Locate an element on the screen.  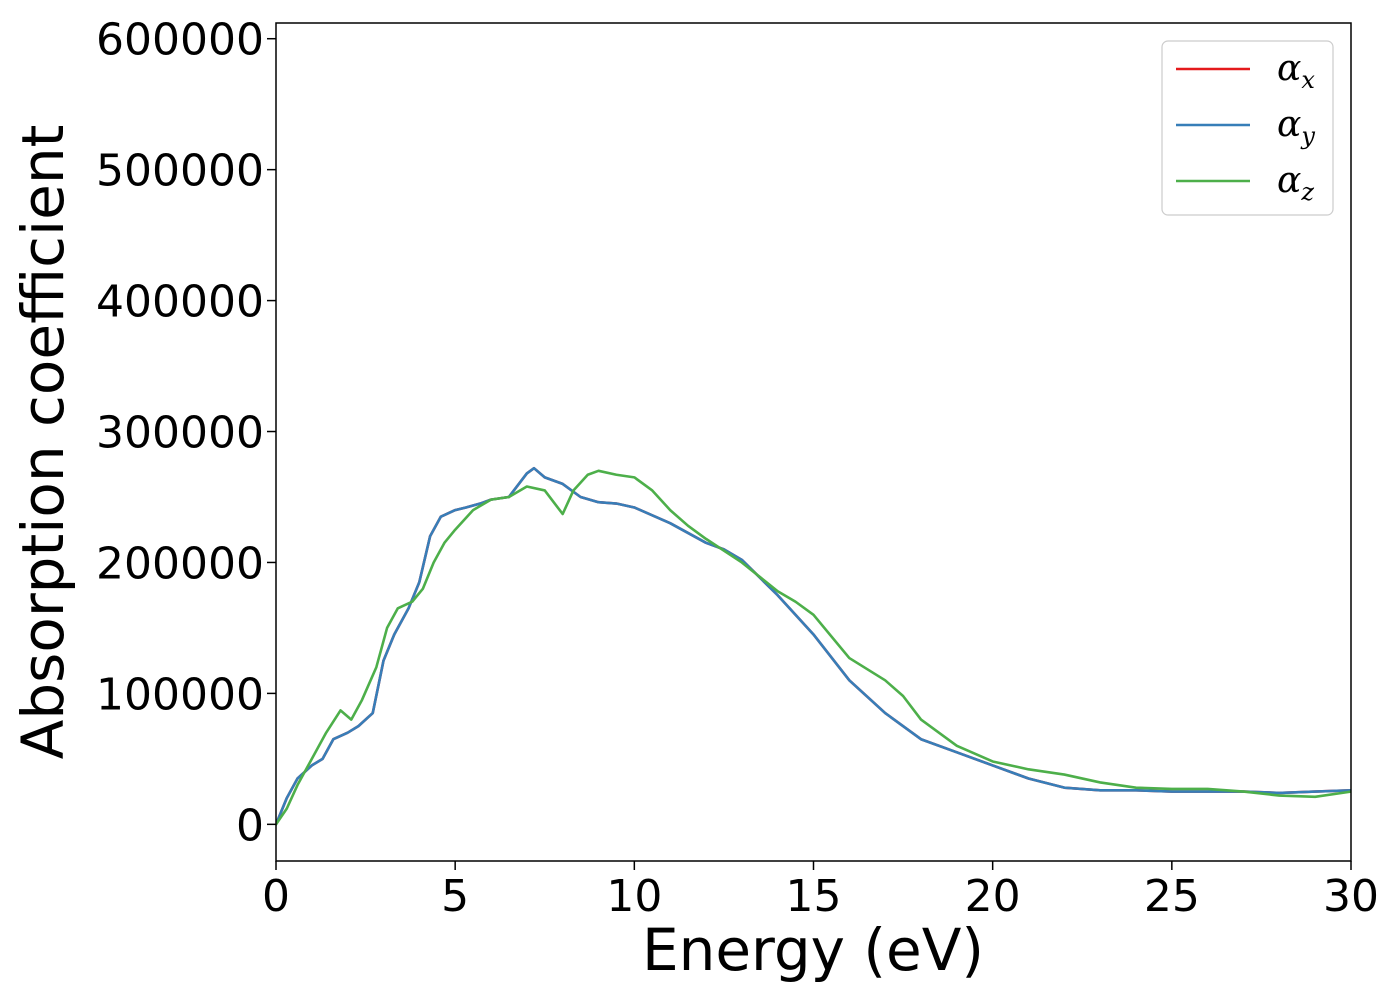
x-tick-label: 20 is located at coordinates (993, 896).